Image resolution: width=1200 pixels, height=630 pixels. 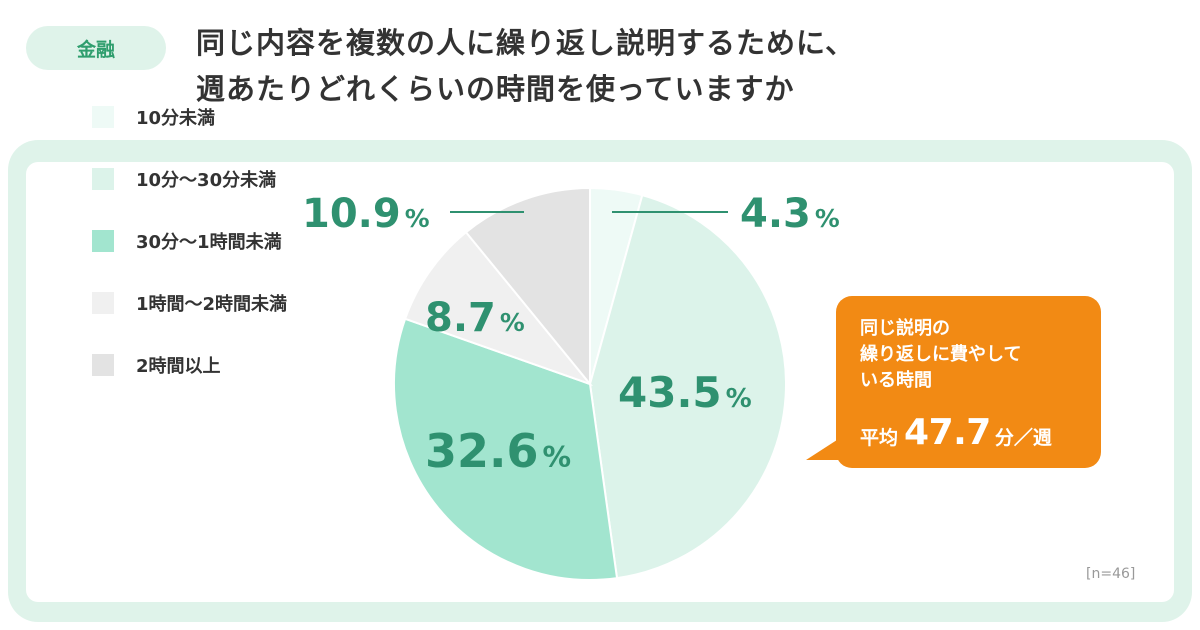 What do you see at coordinates (482, 451) in the screenshot?
I see `data-label-value: 32.6` at bounding box center [482, 451].